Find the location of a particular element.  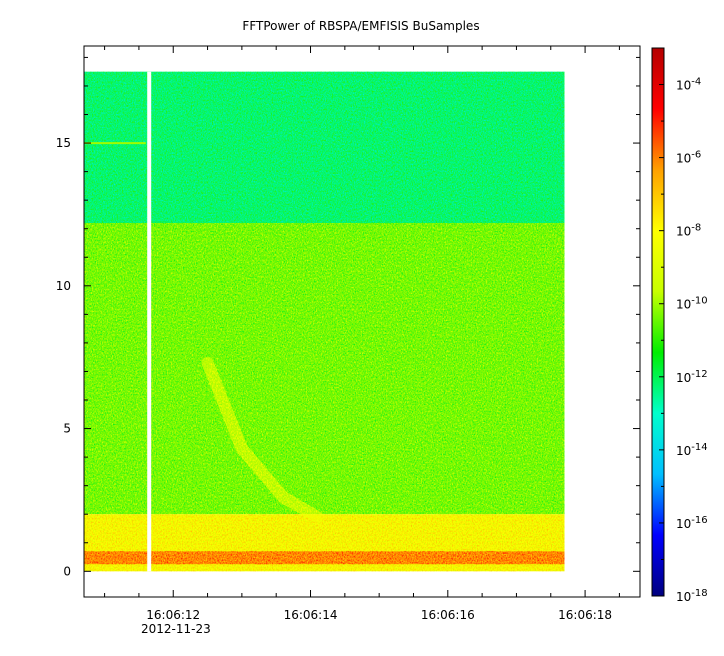

y-tick-label: 0 is located at coordinates (67, 571).